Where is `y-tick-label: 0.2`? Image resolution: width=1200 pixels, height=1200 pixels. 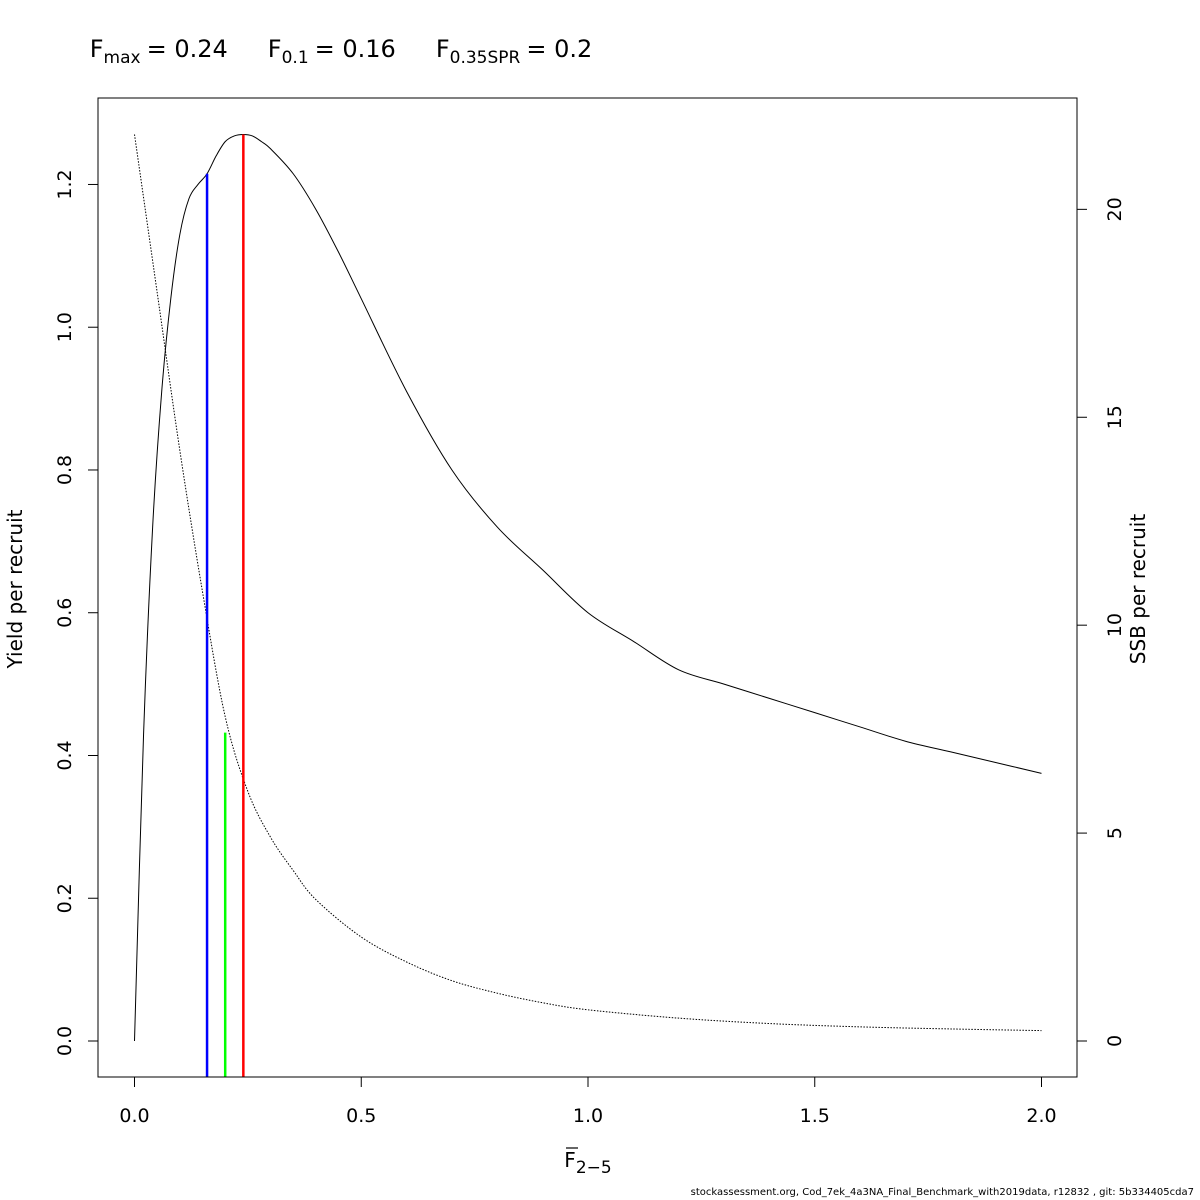
y-tick-label: 0.2 is located at coordinates (65, 898).